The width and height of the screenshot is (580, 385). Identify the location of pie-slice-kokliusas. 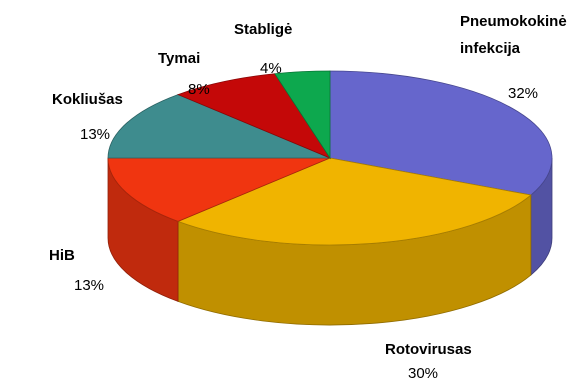
(219, 126).